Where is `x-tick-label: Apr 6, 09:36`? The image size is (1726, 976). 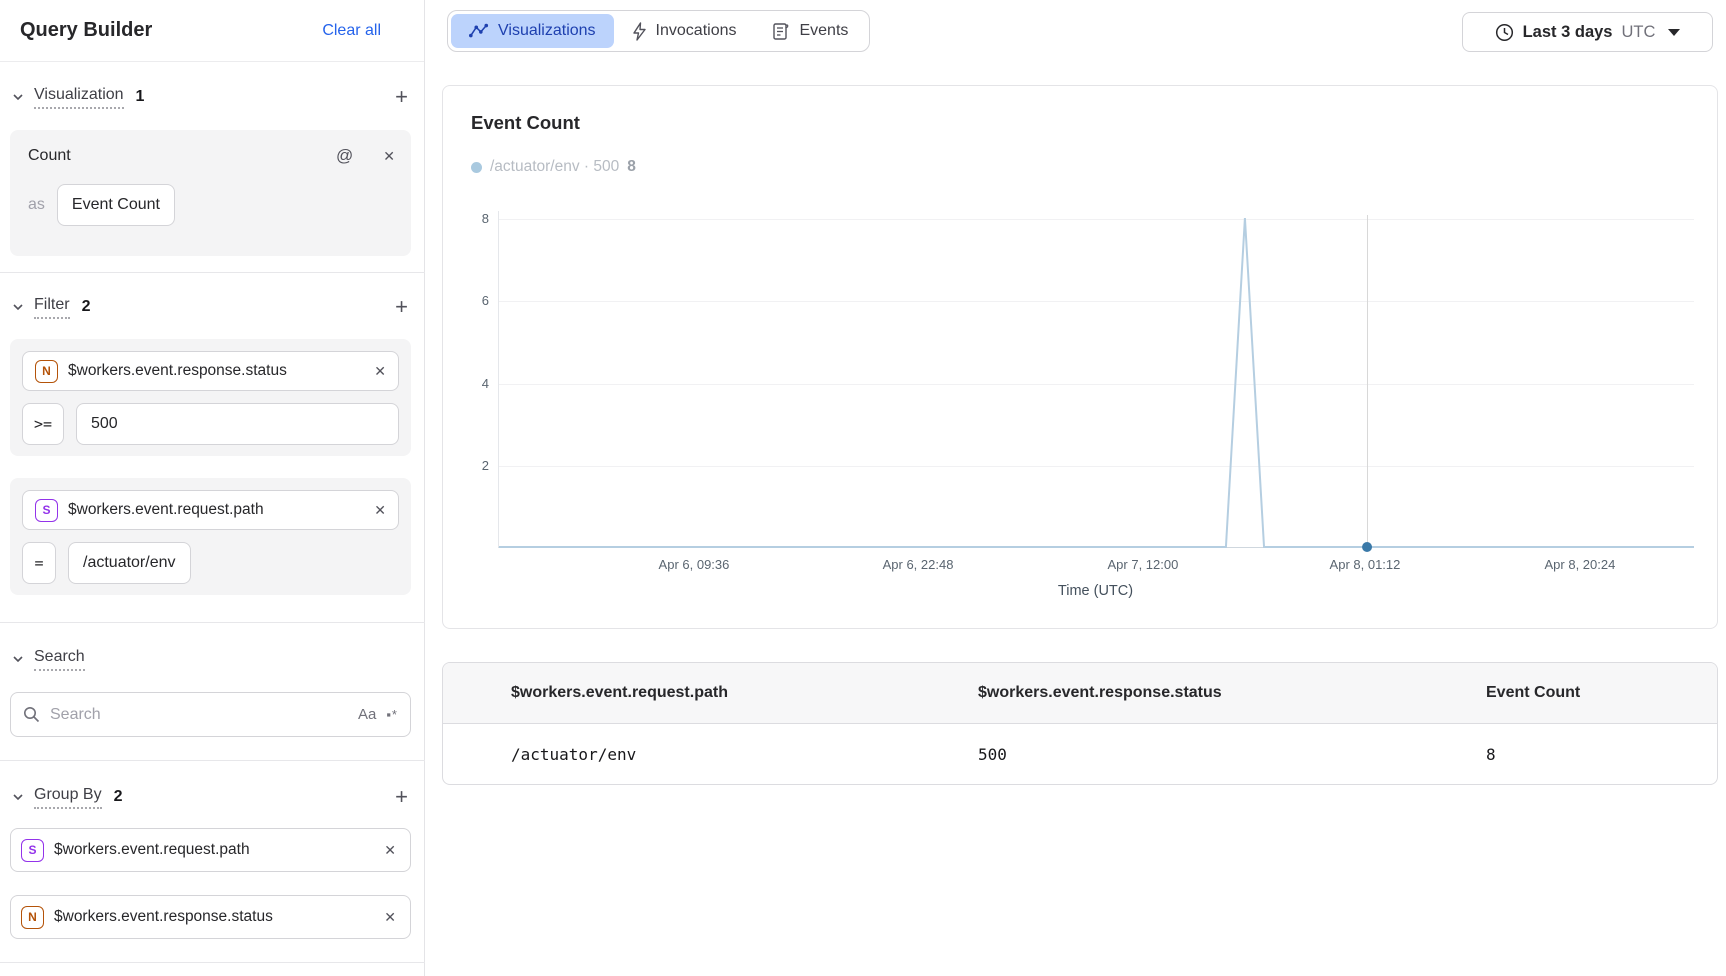
x-tick-label: Apr 6, 09:36 is located at coordinates (694, 564).